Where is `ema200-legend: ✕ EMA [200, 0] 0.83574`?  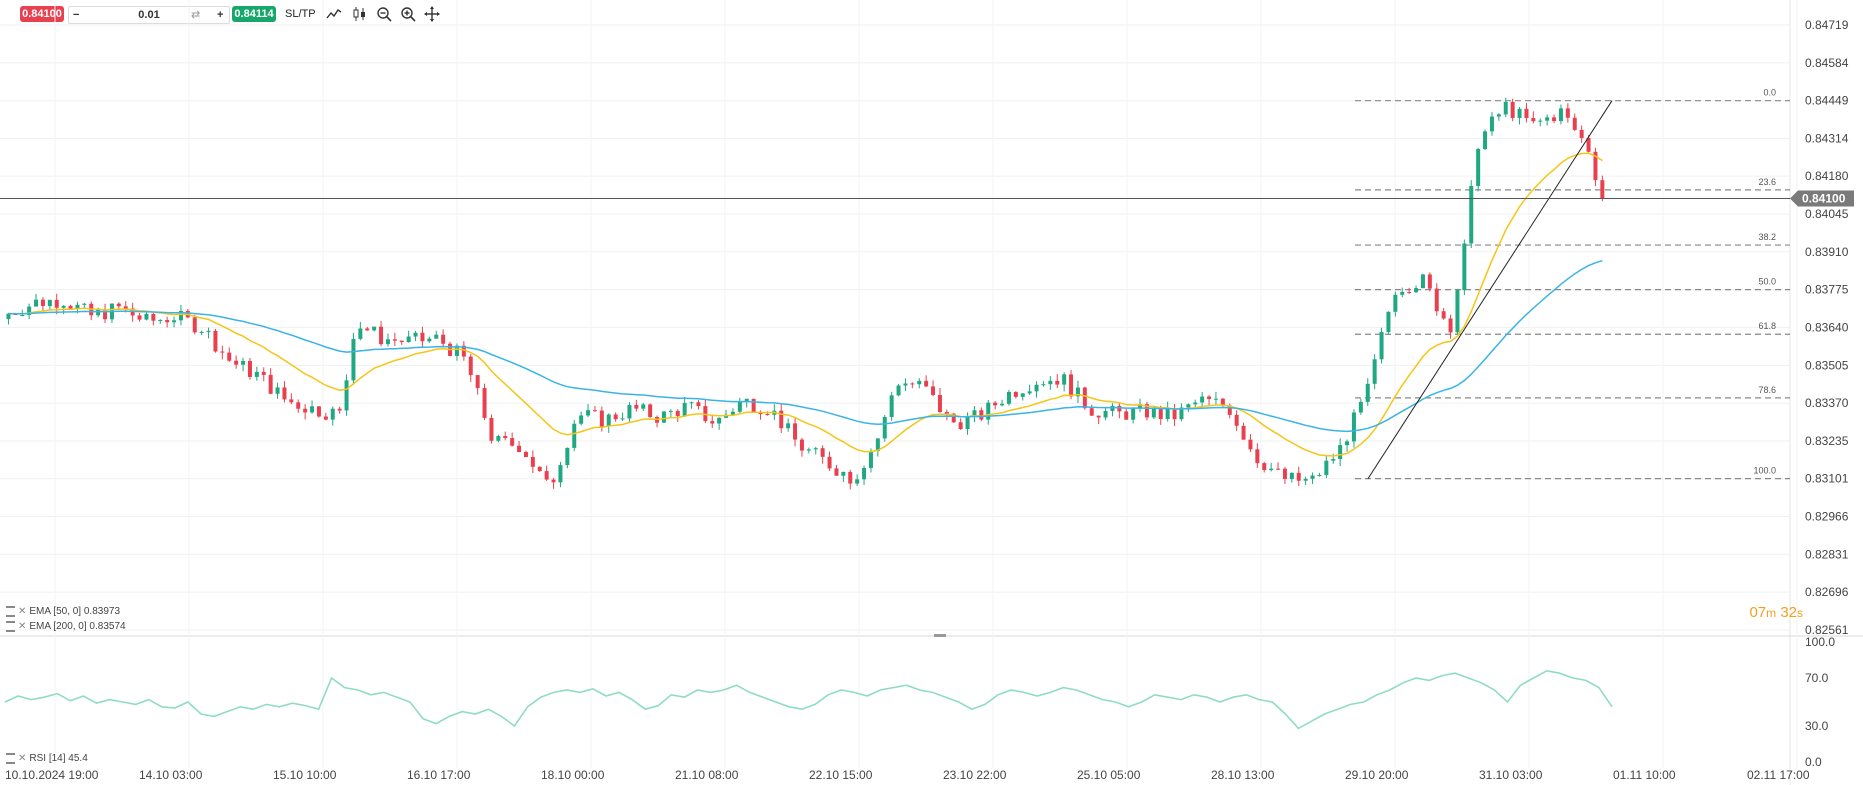
ema200-legend: ✕ EMA [200, 0] 0.83574 is located at coordinates (66, 626).